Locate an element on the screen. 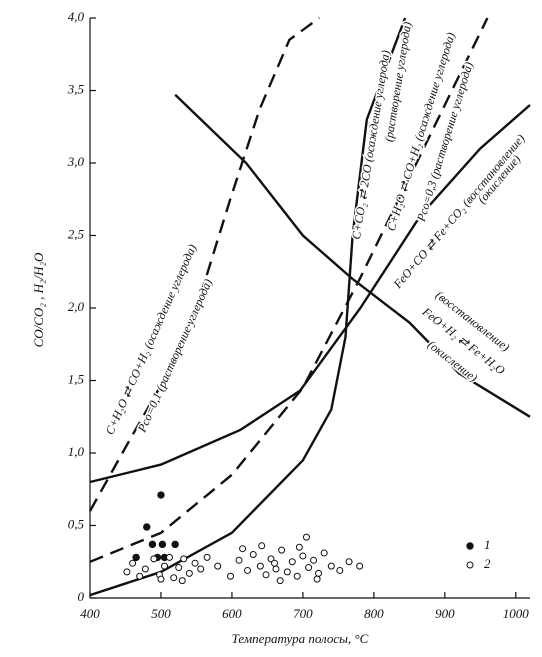  x-tick-label: 900 is located at coordinates (445, 613).